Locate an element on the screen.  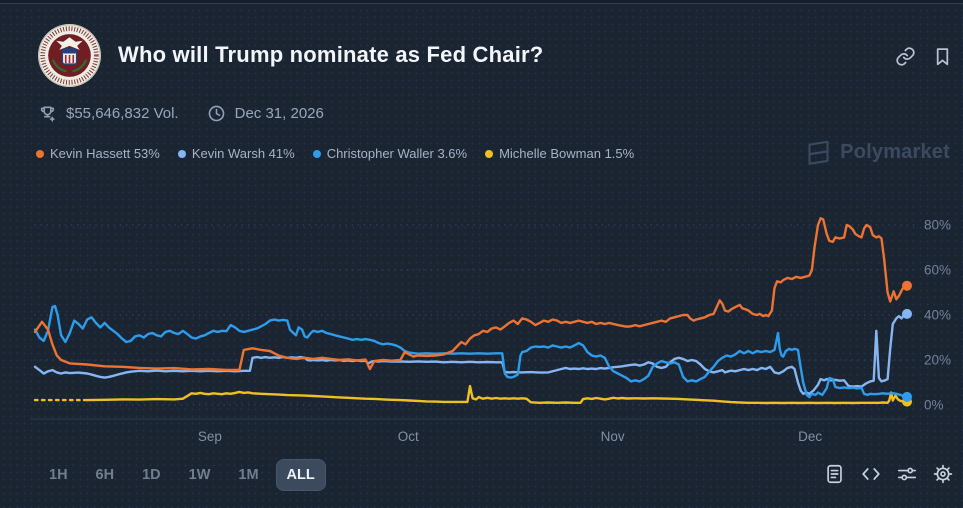
series-line-michelle-bowman is located at coordinates (496, 394).